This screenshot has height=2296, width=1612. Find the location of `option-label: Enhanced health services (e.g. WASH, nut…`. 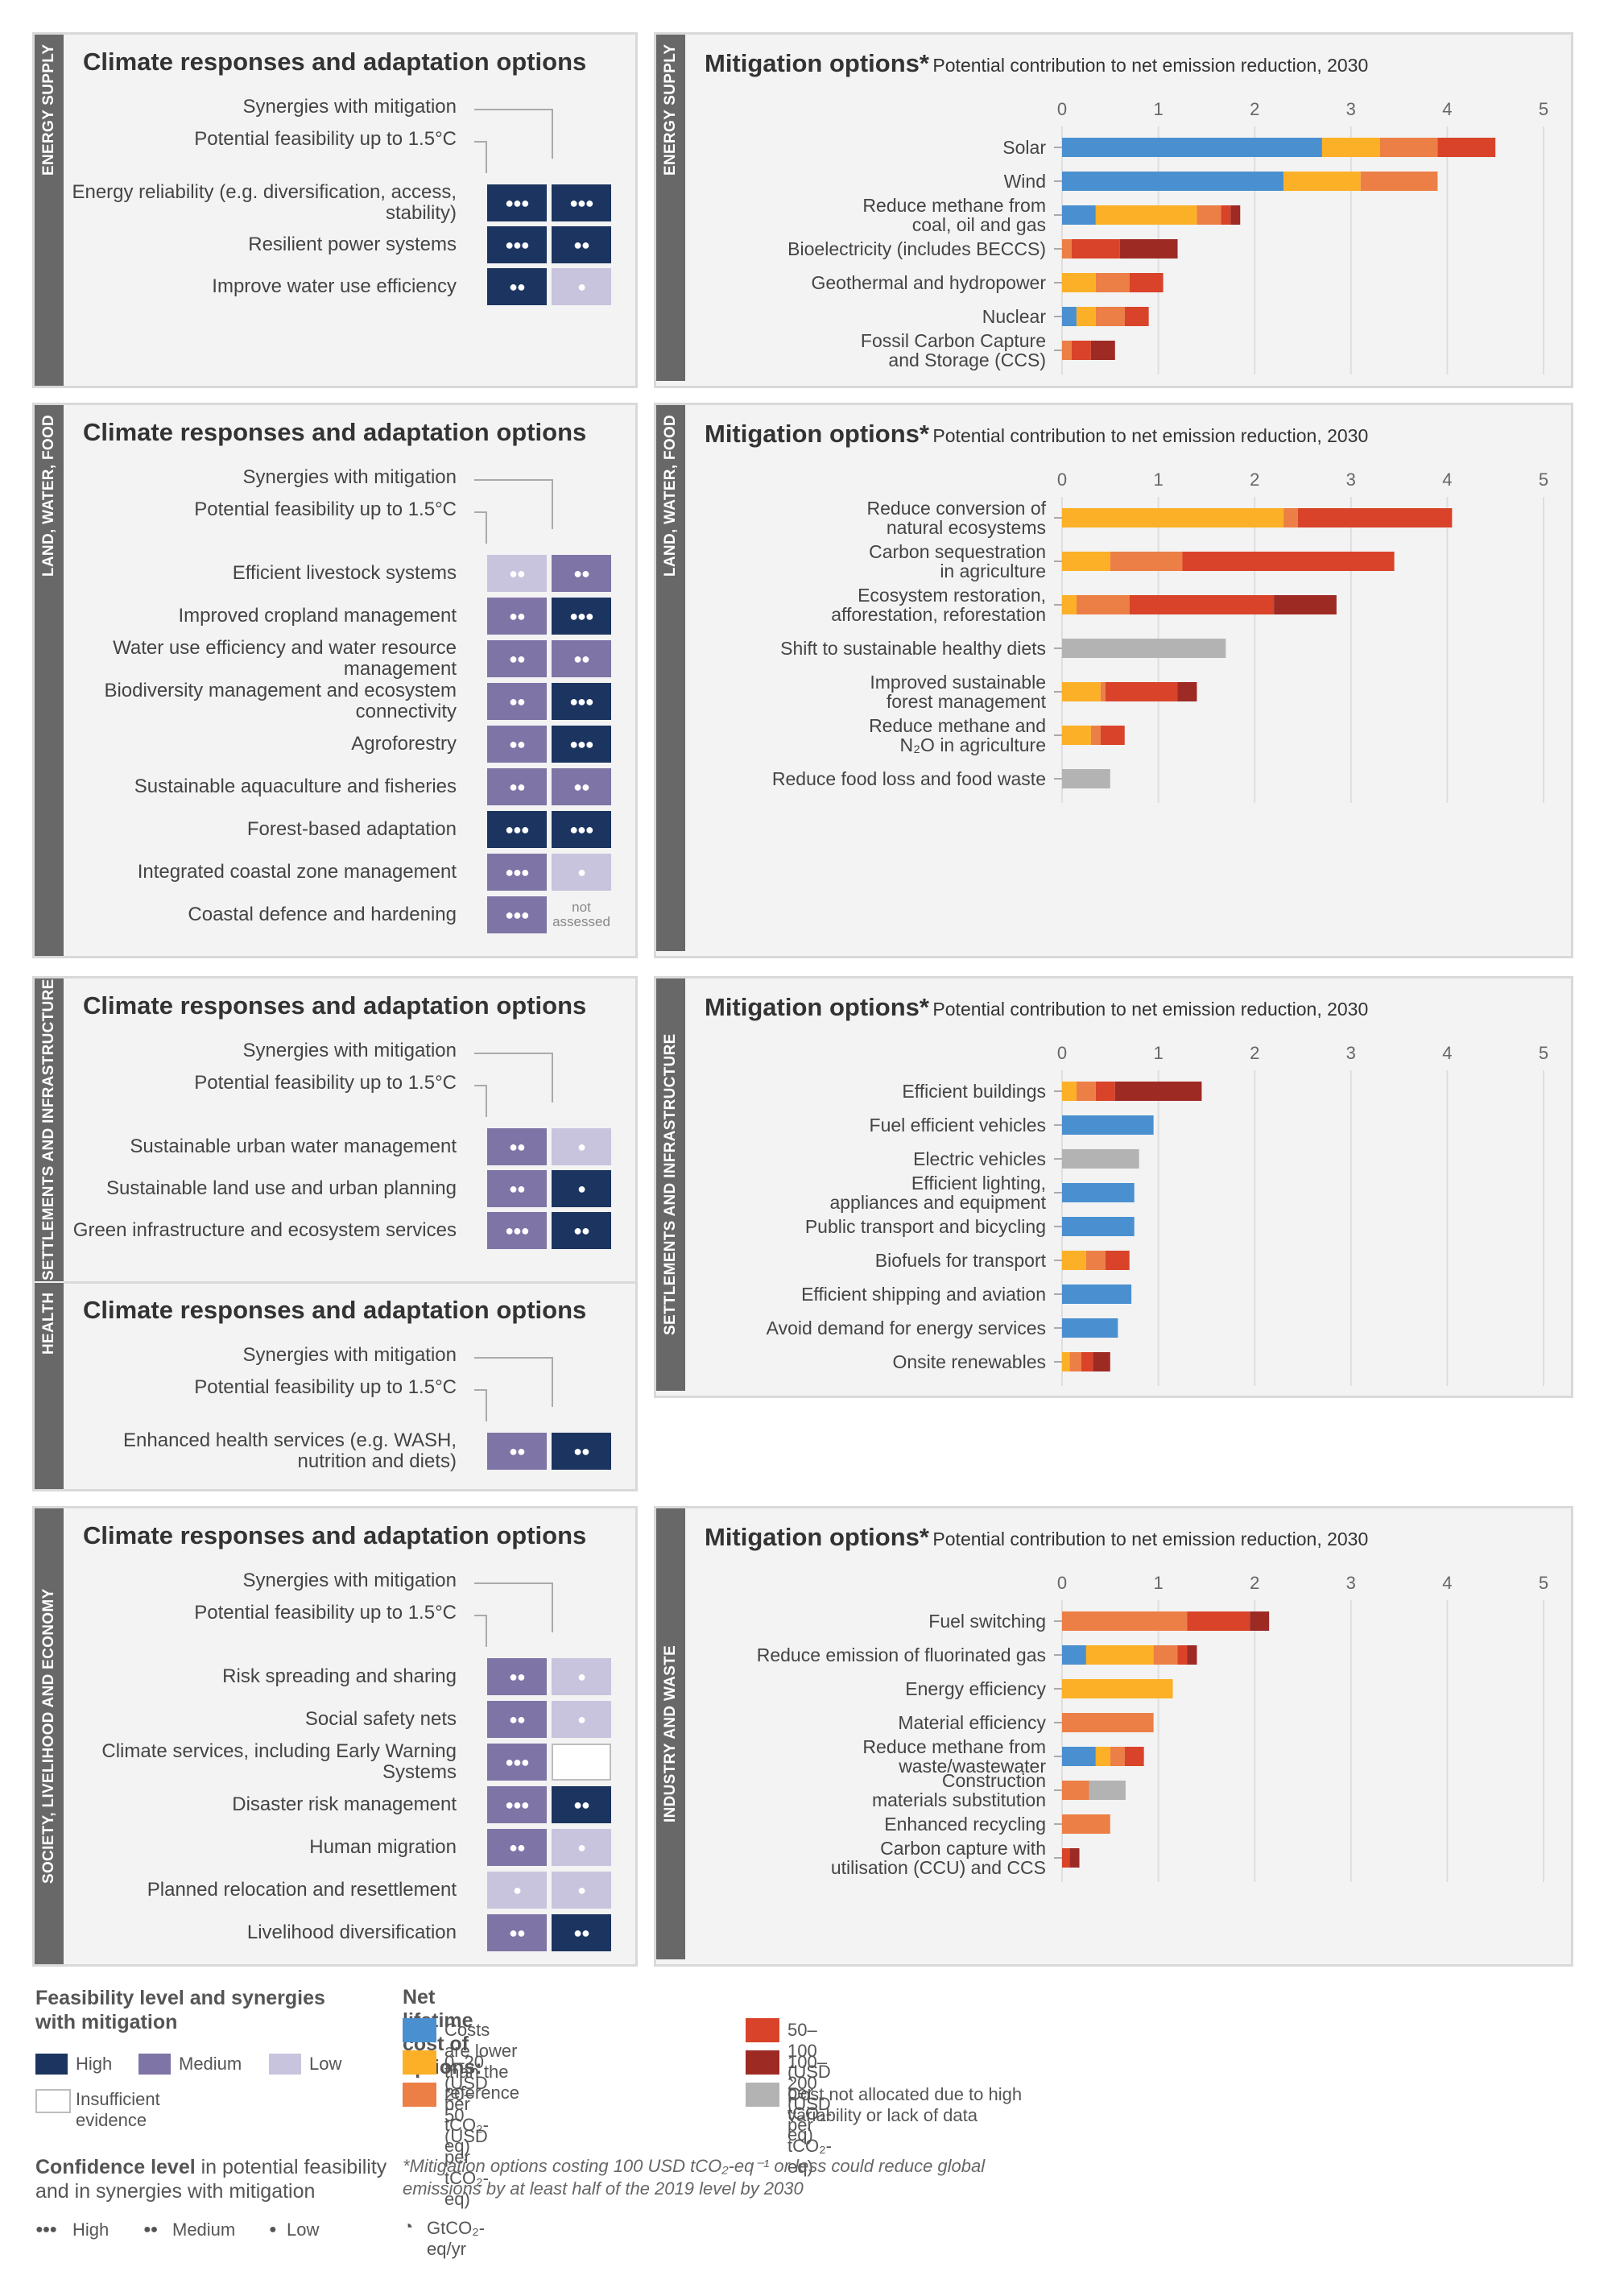

option-label: Enhanced health services (e.g. WASH, nut… is located at coordinates (290, 1450).